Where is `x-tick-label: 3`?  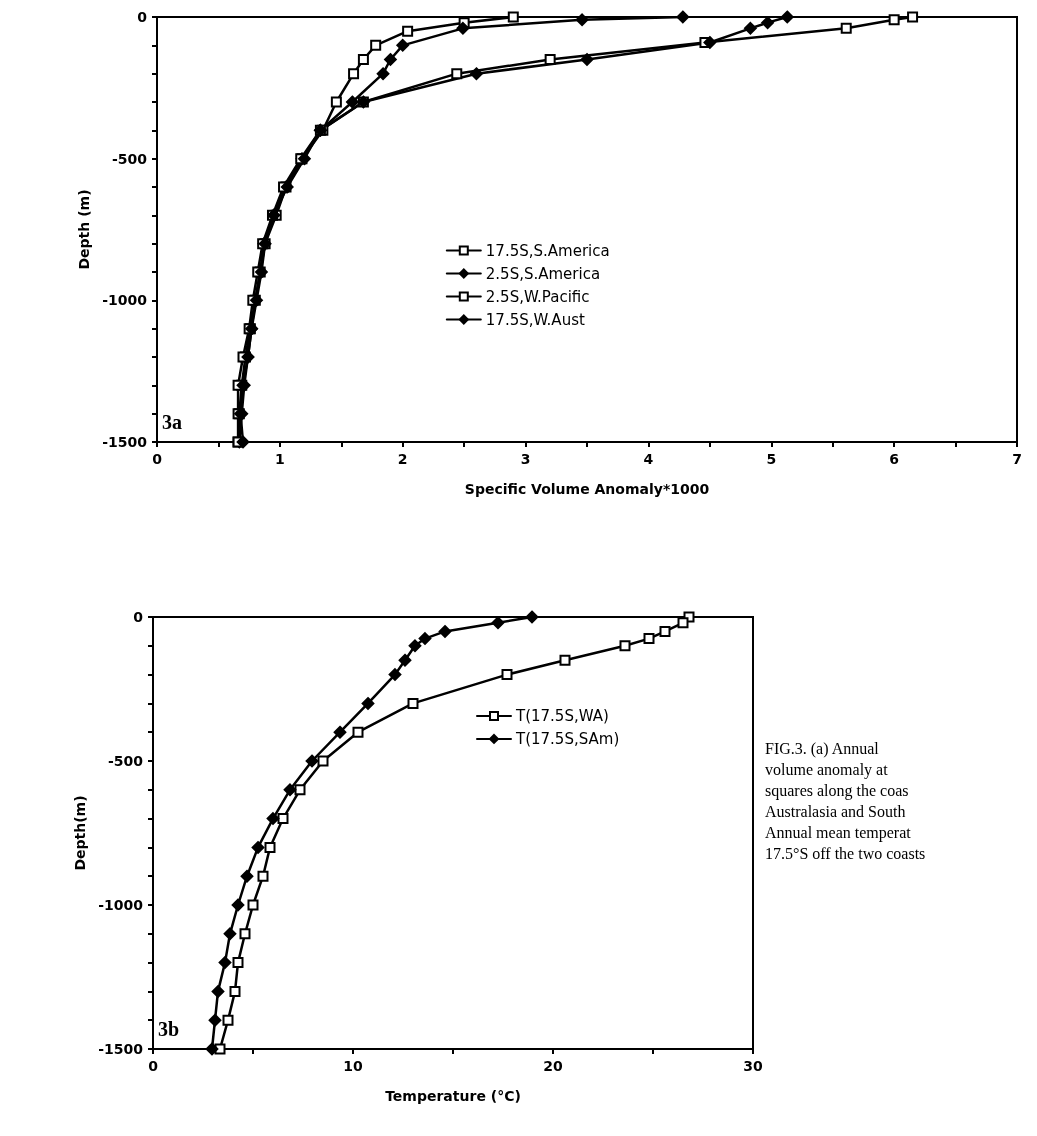 x-tick-label: 3 is located at coordinates (525, 459).